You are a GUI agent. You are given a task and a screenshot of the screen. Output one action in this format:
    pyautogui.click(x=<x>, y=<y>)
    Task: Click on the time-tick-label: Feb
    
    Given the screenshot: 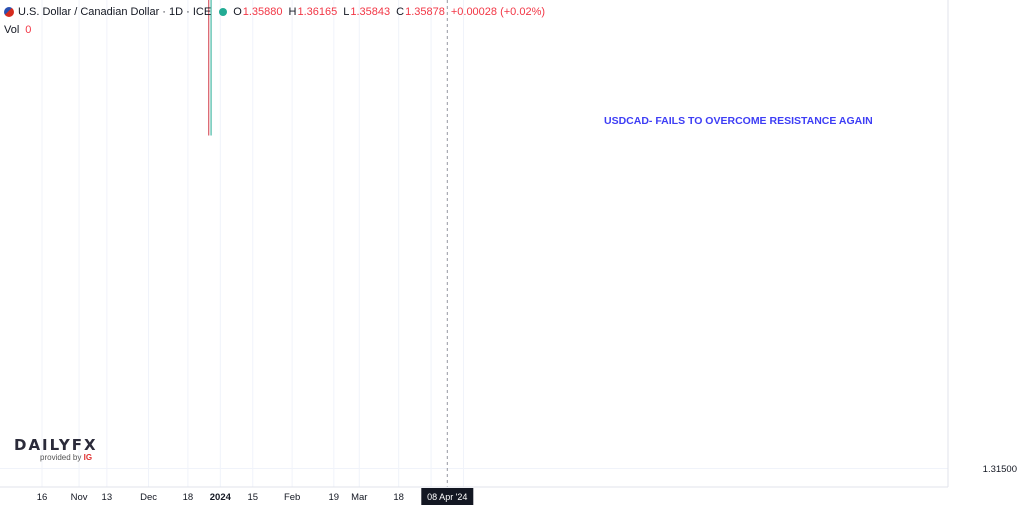 What is the action you would take?
    pyautogui.click(x=292, y=497)
    